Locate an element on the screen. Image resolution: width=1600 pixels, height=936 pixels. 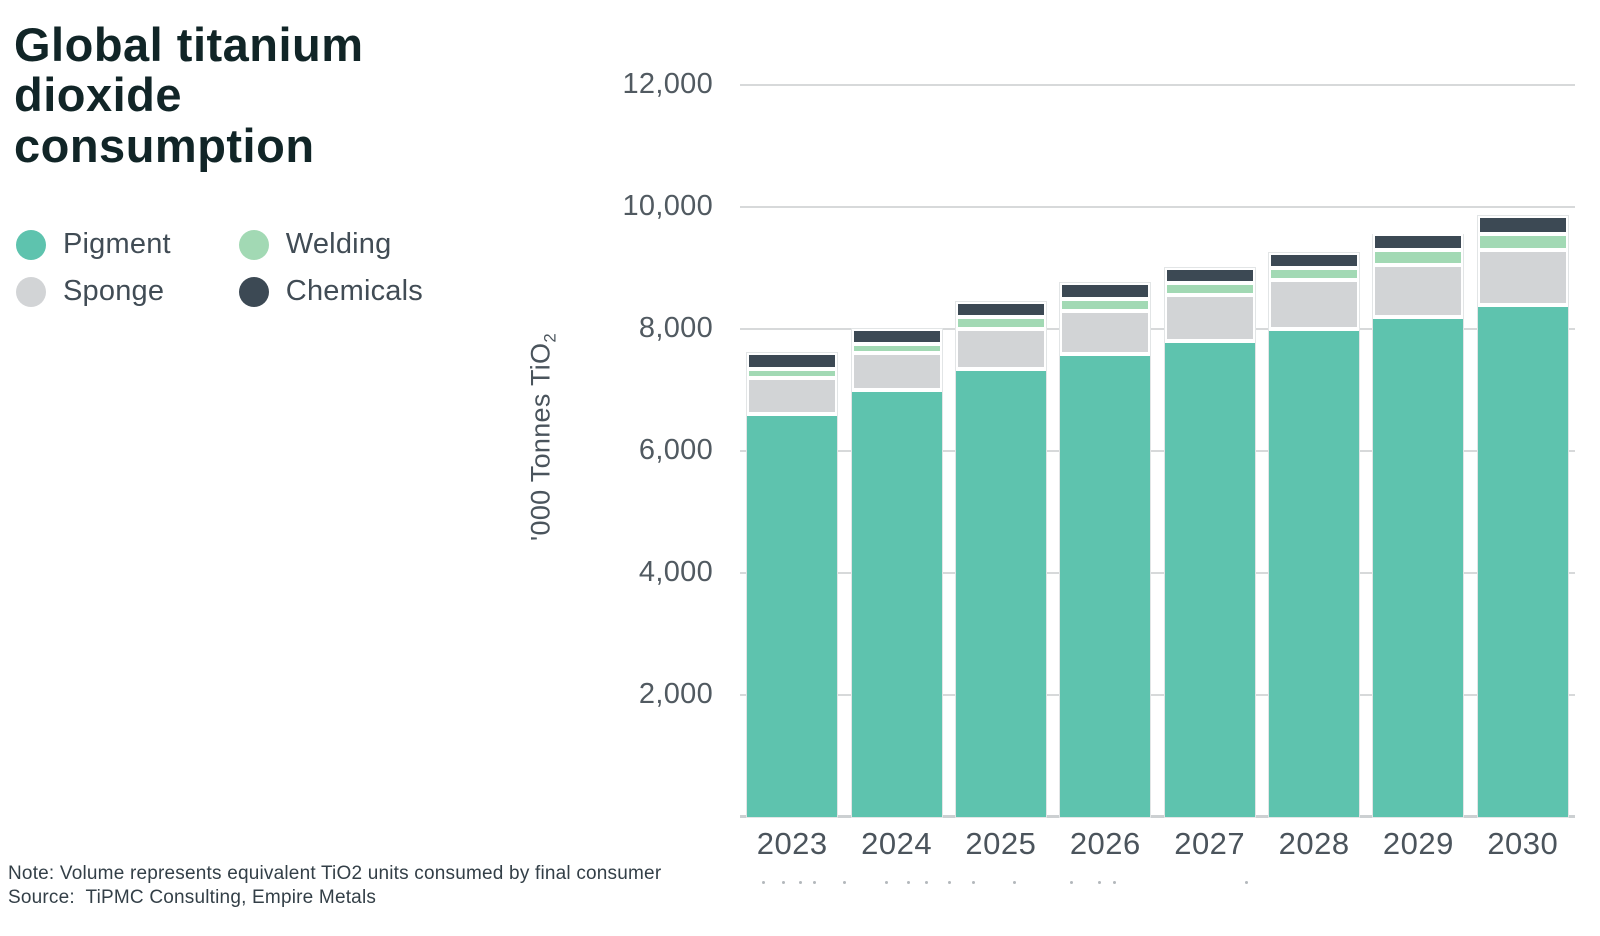
y-axis-tick-label: 6,000 is located at coordinates (675, 449).